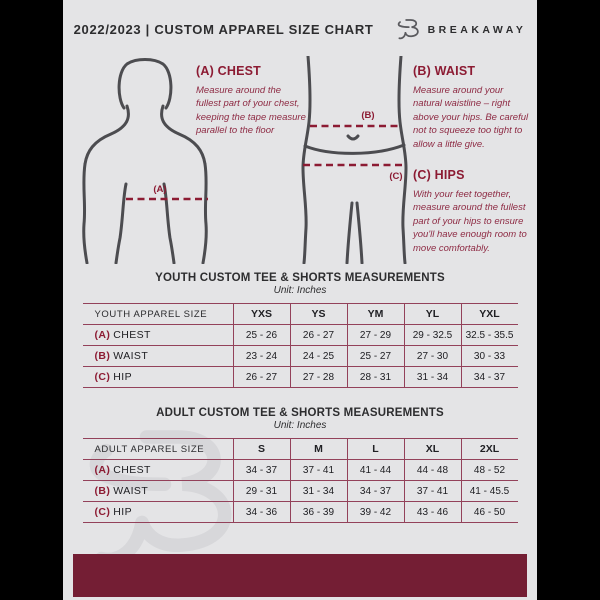  I want to click on brand-lockup: BREAKAWAY, so click(461, 29).